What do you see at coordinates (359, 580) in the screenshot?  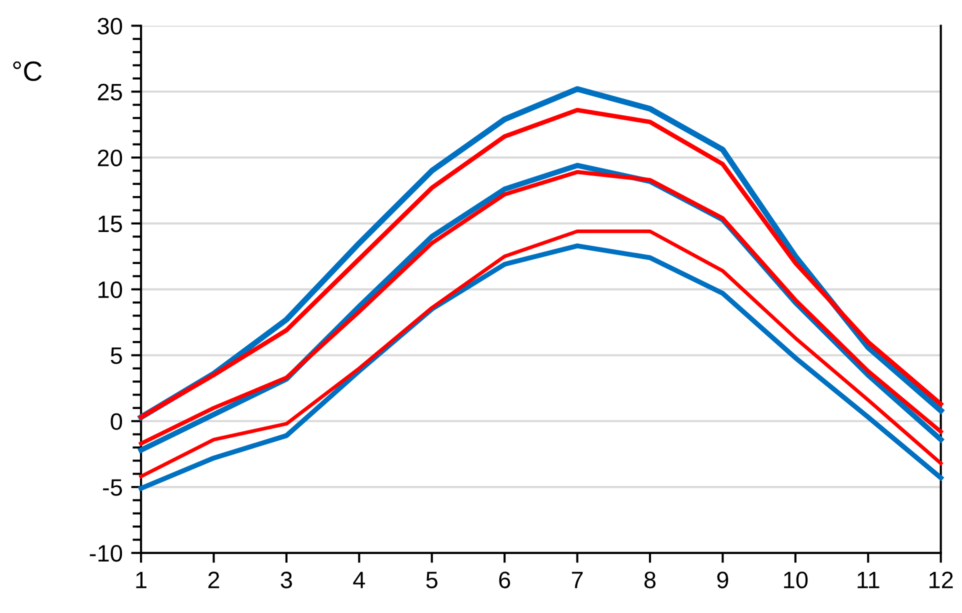 I see `x-tick-label: 4` at bounding box center [359, 580].